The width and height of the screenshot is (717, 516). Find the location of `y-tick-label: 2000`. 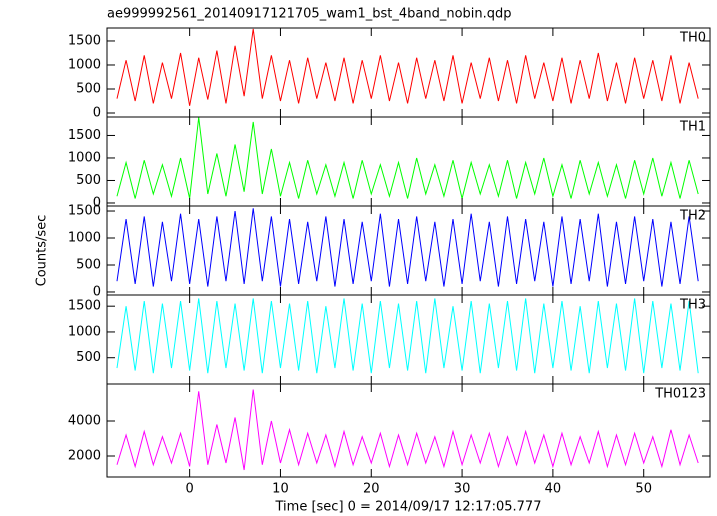

y-tick-label: 2000 is located at coordinates (84, 455).